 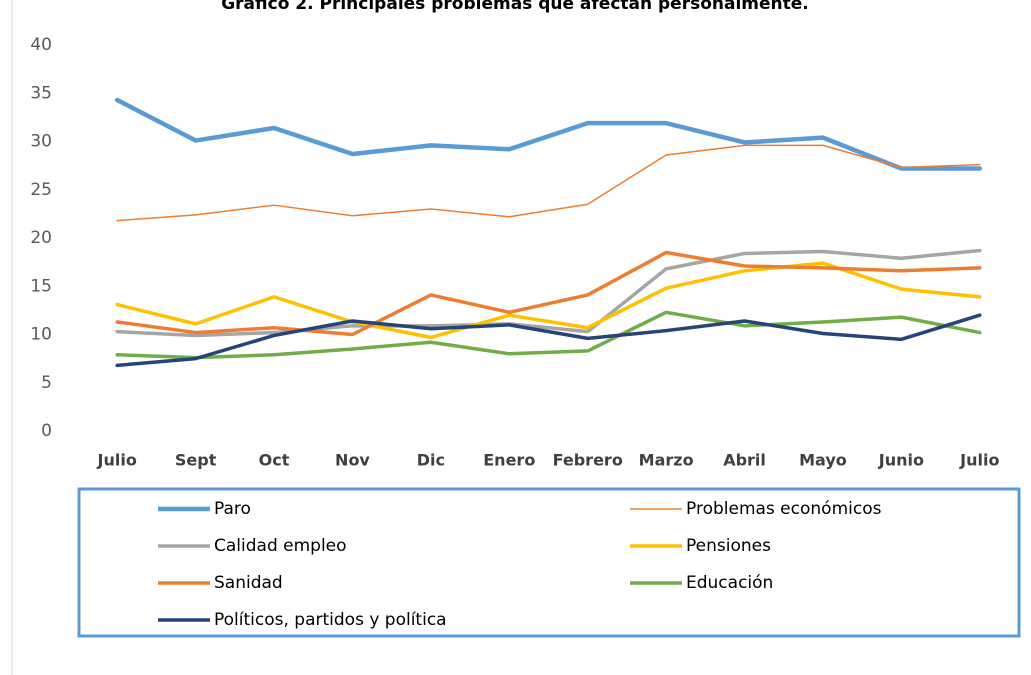 What do you see at coordinates (46, 431) in the screenshot?
I see `y-tick-label: 0` at bounding box center [46, 431].